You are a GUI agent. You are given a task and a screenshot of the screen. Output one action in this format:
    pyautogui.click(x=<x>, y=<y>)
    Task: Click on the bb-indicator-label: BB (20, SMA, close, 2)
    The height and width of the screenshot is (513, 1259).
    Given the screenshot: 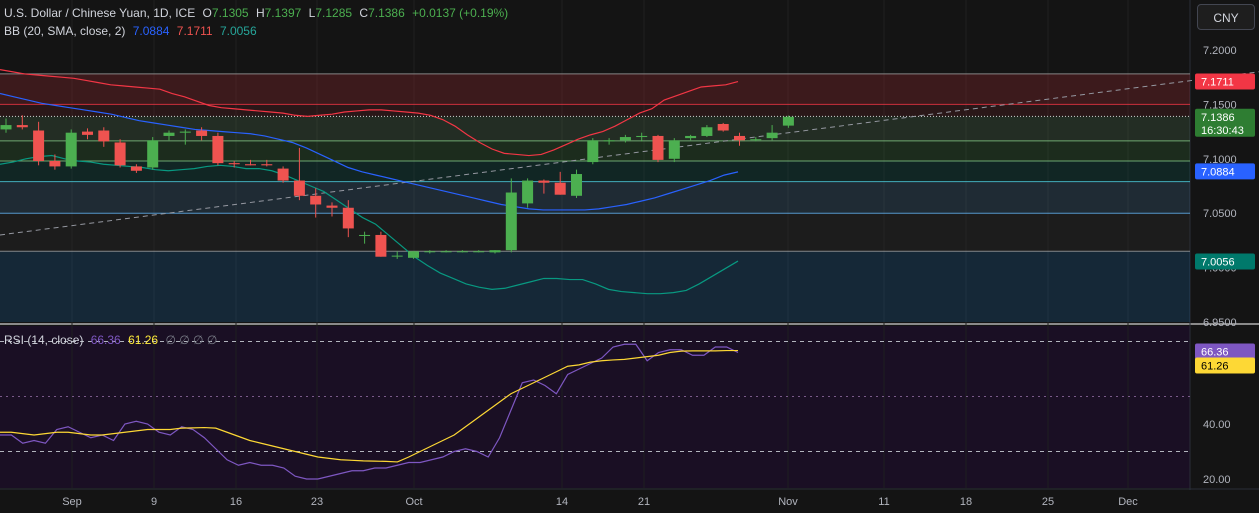 What is the action you would take?
    pyautogui.click(x=65, y=31)
    